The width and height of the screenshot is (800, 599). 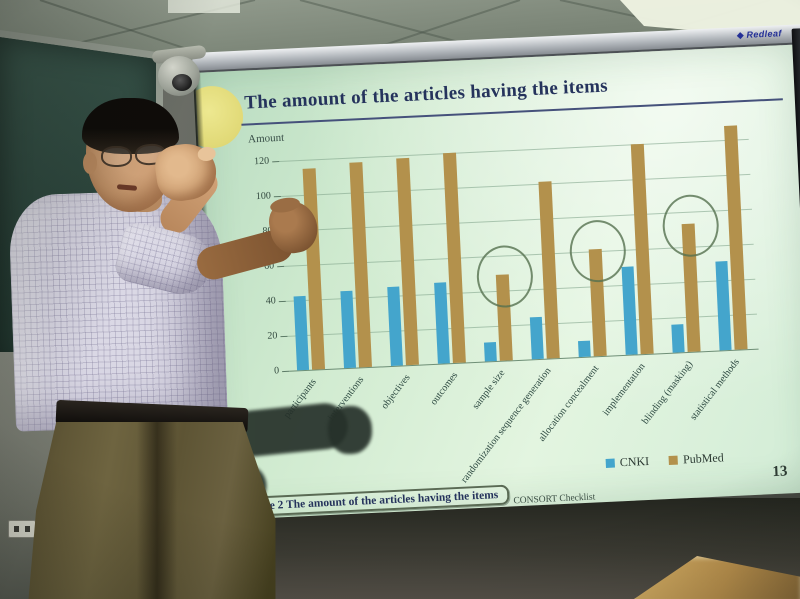 I want to click on x-category-label: sample size, so click(x=488, y=389).